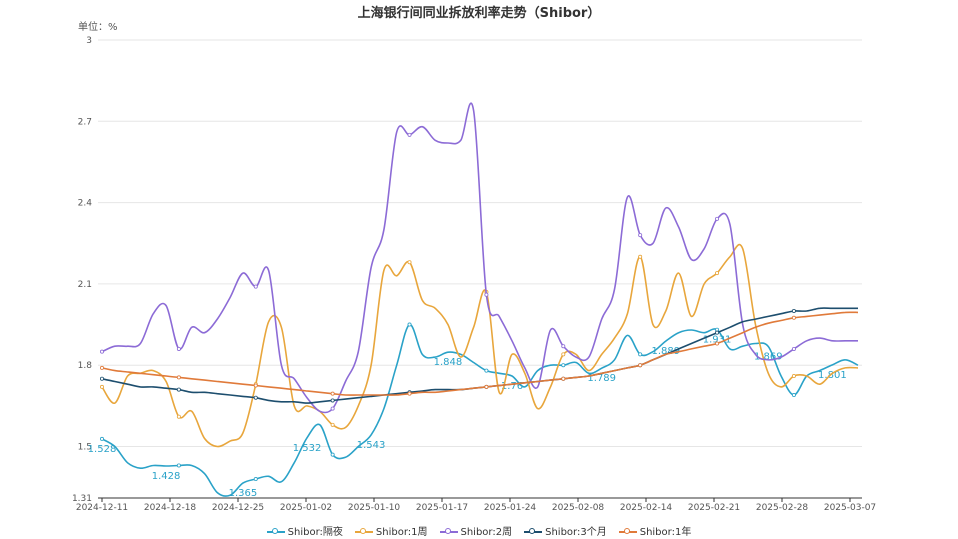 The width and height of the screenshot is (958, 539). Describe the element at coordinates (479, 13) in the screenshot. I see `chart-title: 上海银行间同业拆放利率走势（Shibor）` at that location.